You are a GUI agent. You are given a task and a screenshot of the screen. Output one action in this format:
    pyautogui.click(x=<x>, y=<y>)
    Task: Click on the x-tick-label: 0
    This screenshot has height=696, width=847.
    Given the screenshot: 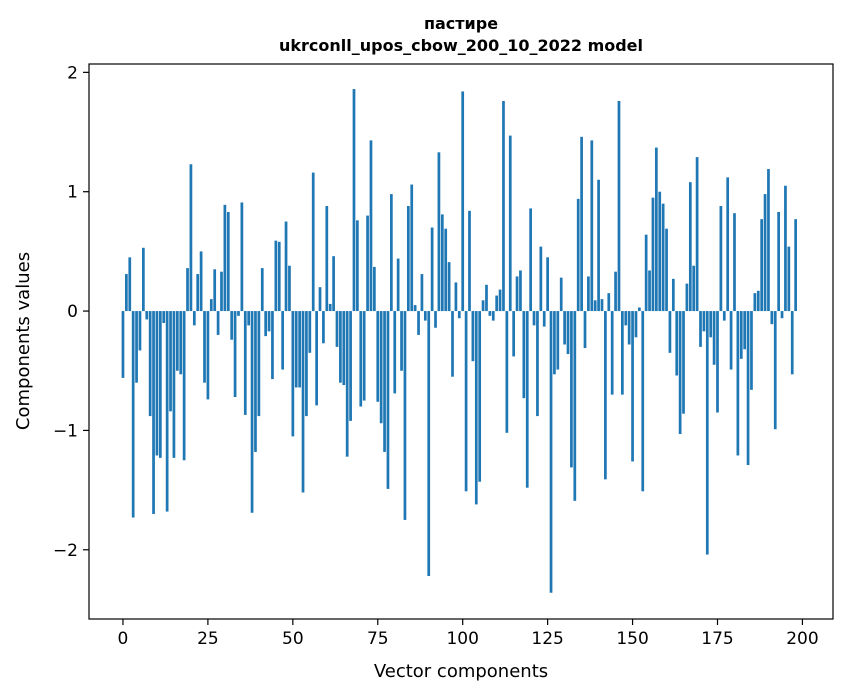 What is the action you would take?
    pyautogui.click(x=123, y=639)
    